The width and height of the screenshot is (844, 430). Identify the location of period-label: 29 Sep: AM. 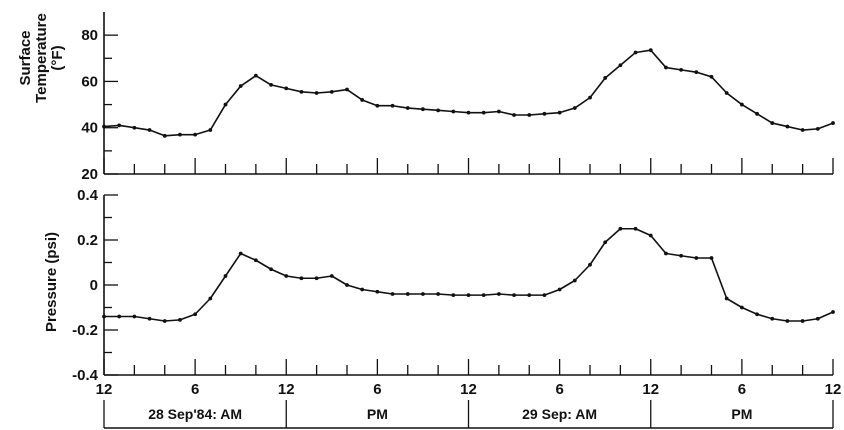
(559, 414).